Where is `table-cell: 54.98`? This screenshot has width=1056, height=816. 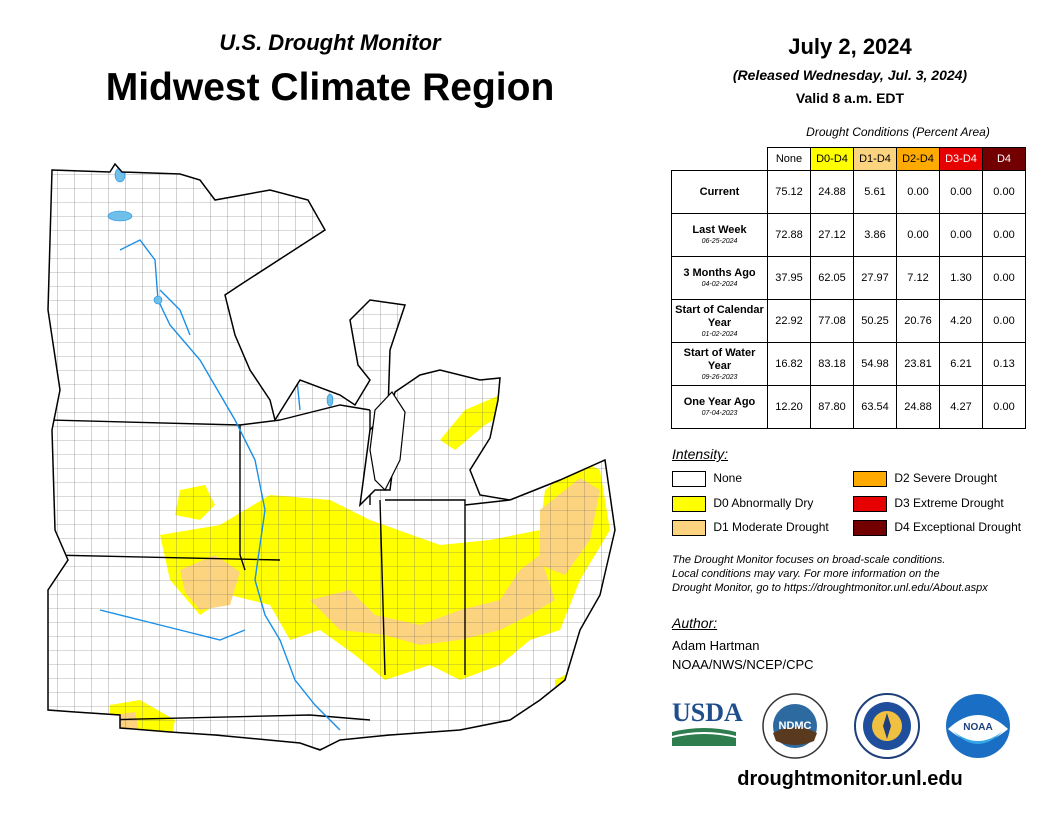
table-cell: 54.98 is located at coordinates (875, 364).